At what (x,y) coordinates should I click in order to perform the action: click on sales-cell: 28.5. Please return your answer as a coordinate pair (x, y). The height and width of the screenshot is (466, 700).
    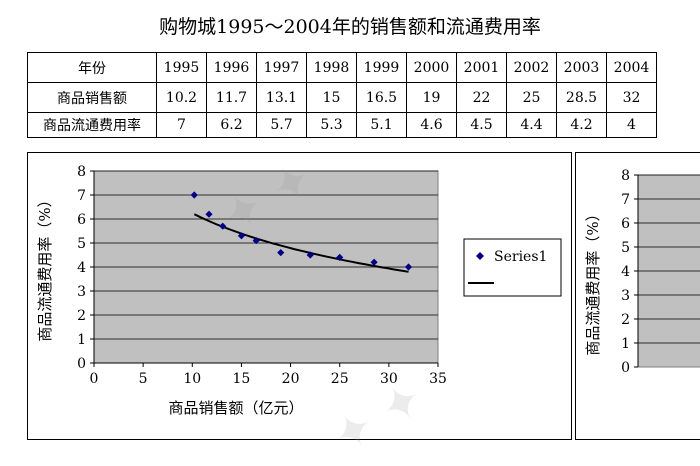
    Looking at the image, I should click on (581, 97).